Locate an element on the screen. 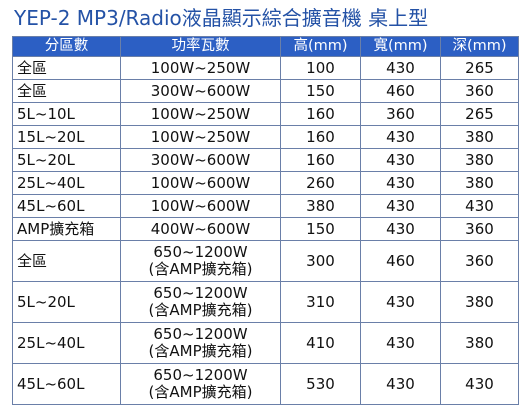  header-power: 功率瓦數 is located at coordinates (200, 46).